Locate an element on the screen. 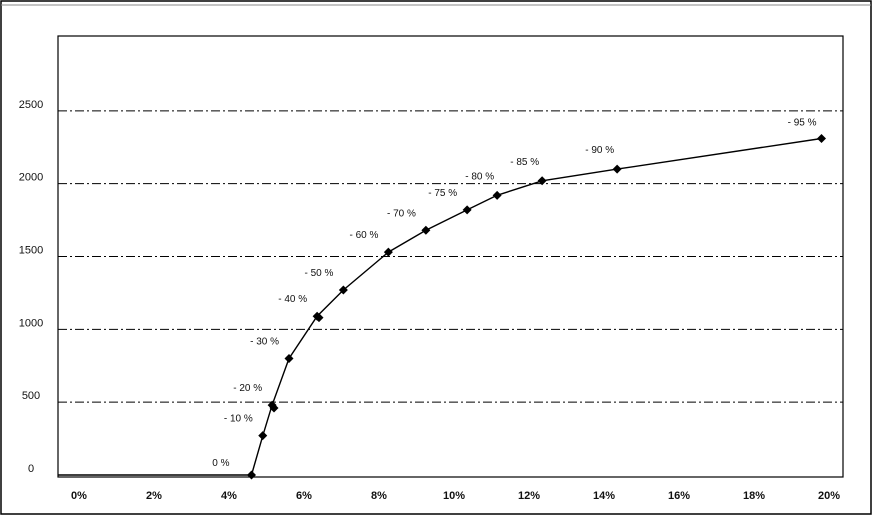  x-tick-label-5: 10% is located at coordinates (454, 496).